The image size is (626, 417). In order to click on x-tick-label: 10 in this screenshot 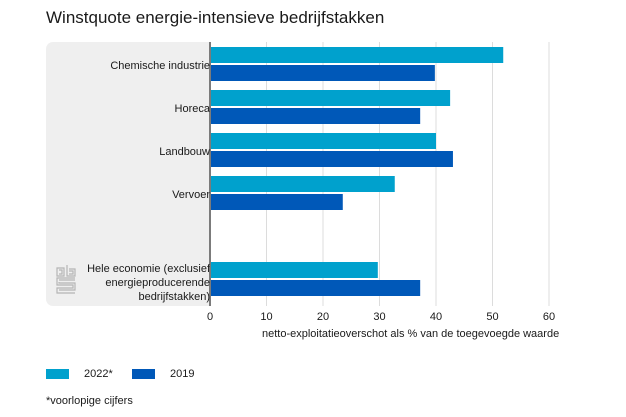, I will do `click(266, 317)`.